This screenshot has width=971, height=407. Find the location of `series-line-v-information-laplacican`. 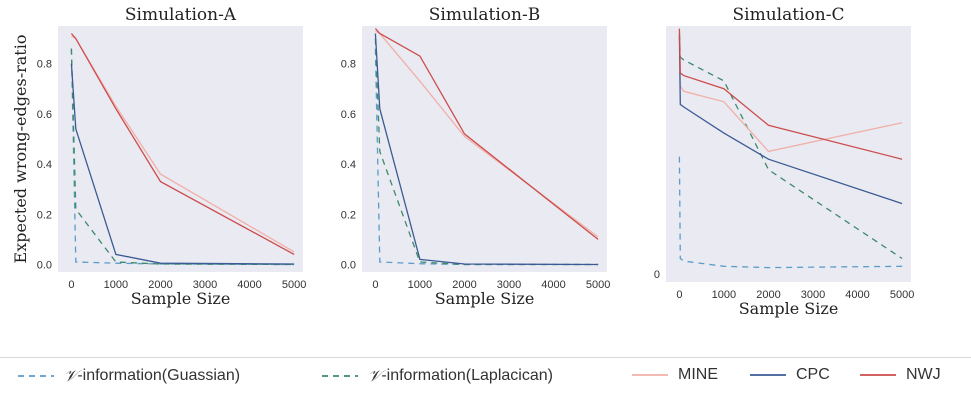

series-line-v-information-laplacican is located at coordinates (790, 146).